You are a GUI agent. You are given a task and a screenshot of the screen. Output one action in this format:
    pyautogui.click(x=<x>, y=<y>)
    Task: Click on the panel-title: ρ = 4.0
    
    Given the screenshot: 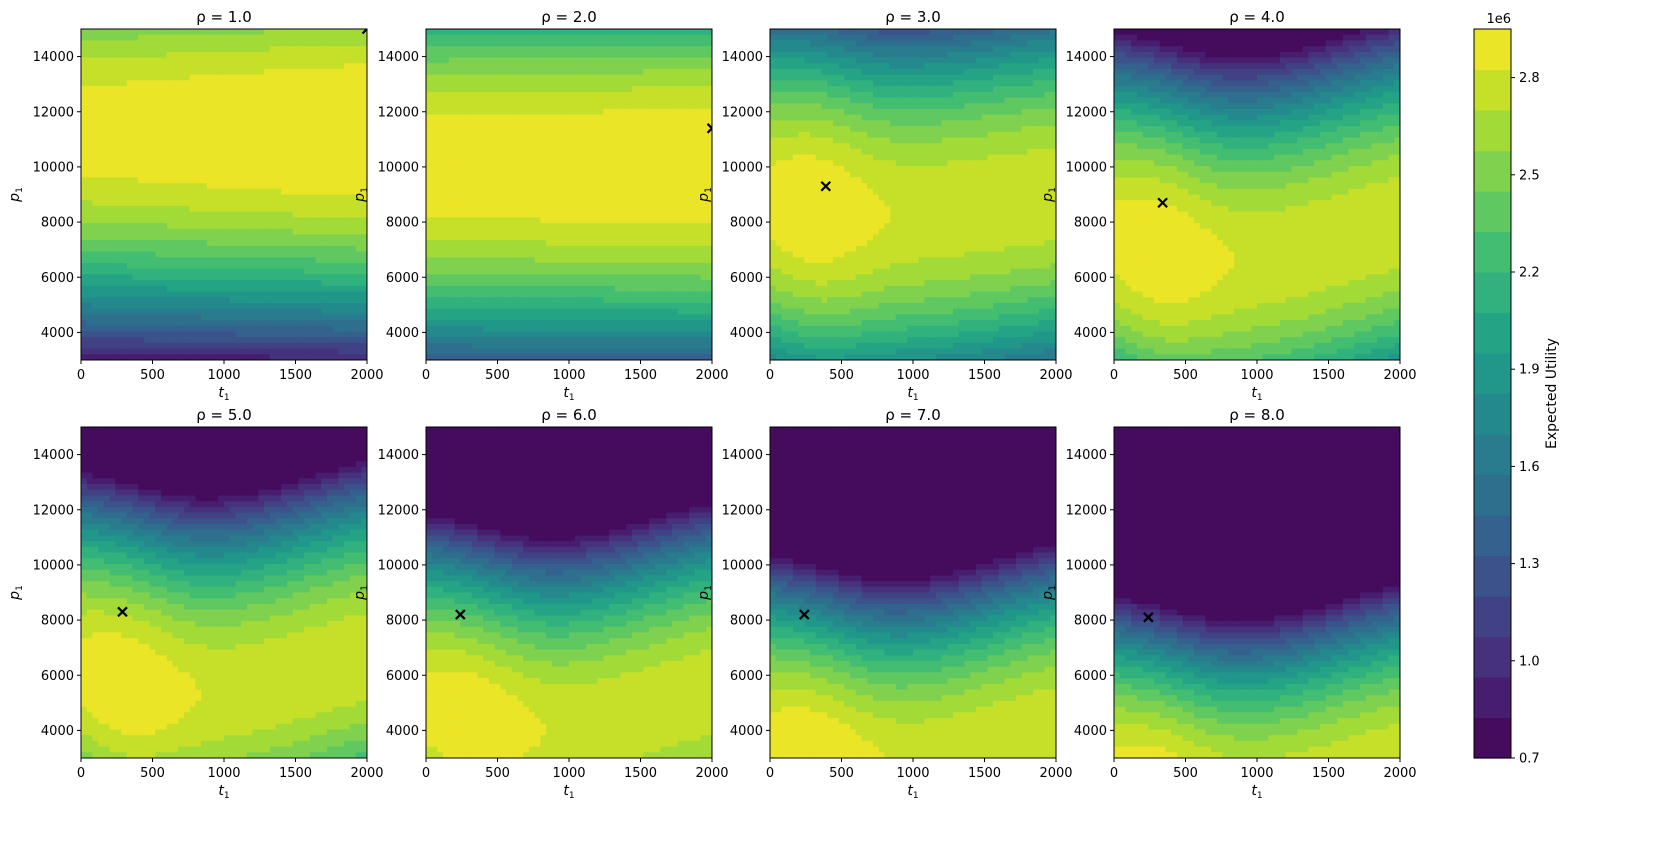 What is the action you would take?
    pyautogui.click(x=1256, y=17)
    